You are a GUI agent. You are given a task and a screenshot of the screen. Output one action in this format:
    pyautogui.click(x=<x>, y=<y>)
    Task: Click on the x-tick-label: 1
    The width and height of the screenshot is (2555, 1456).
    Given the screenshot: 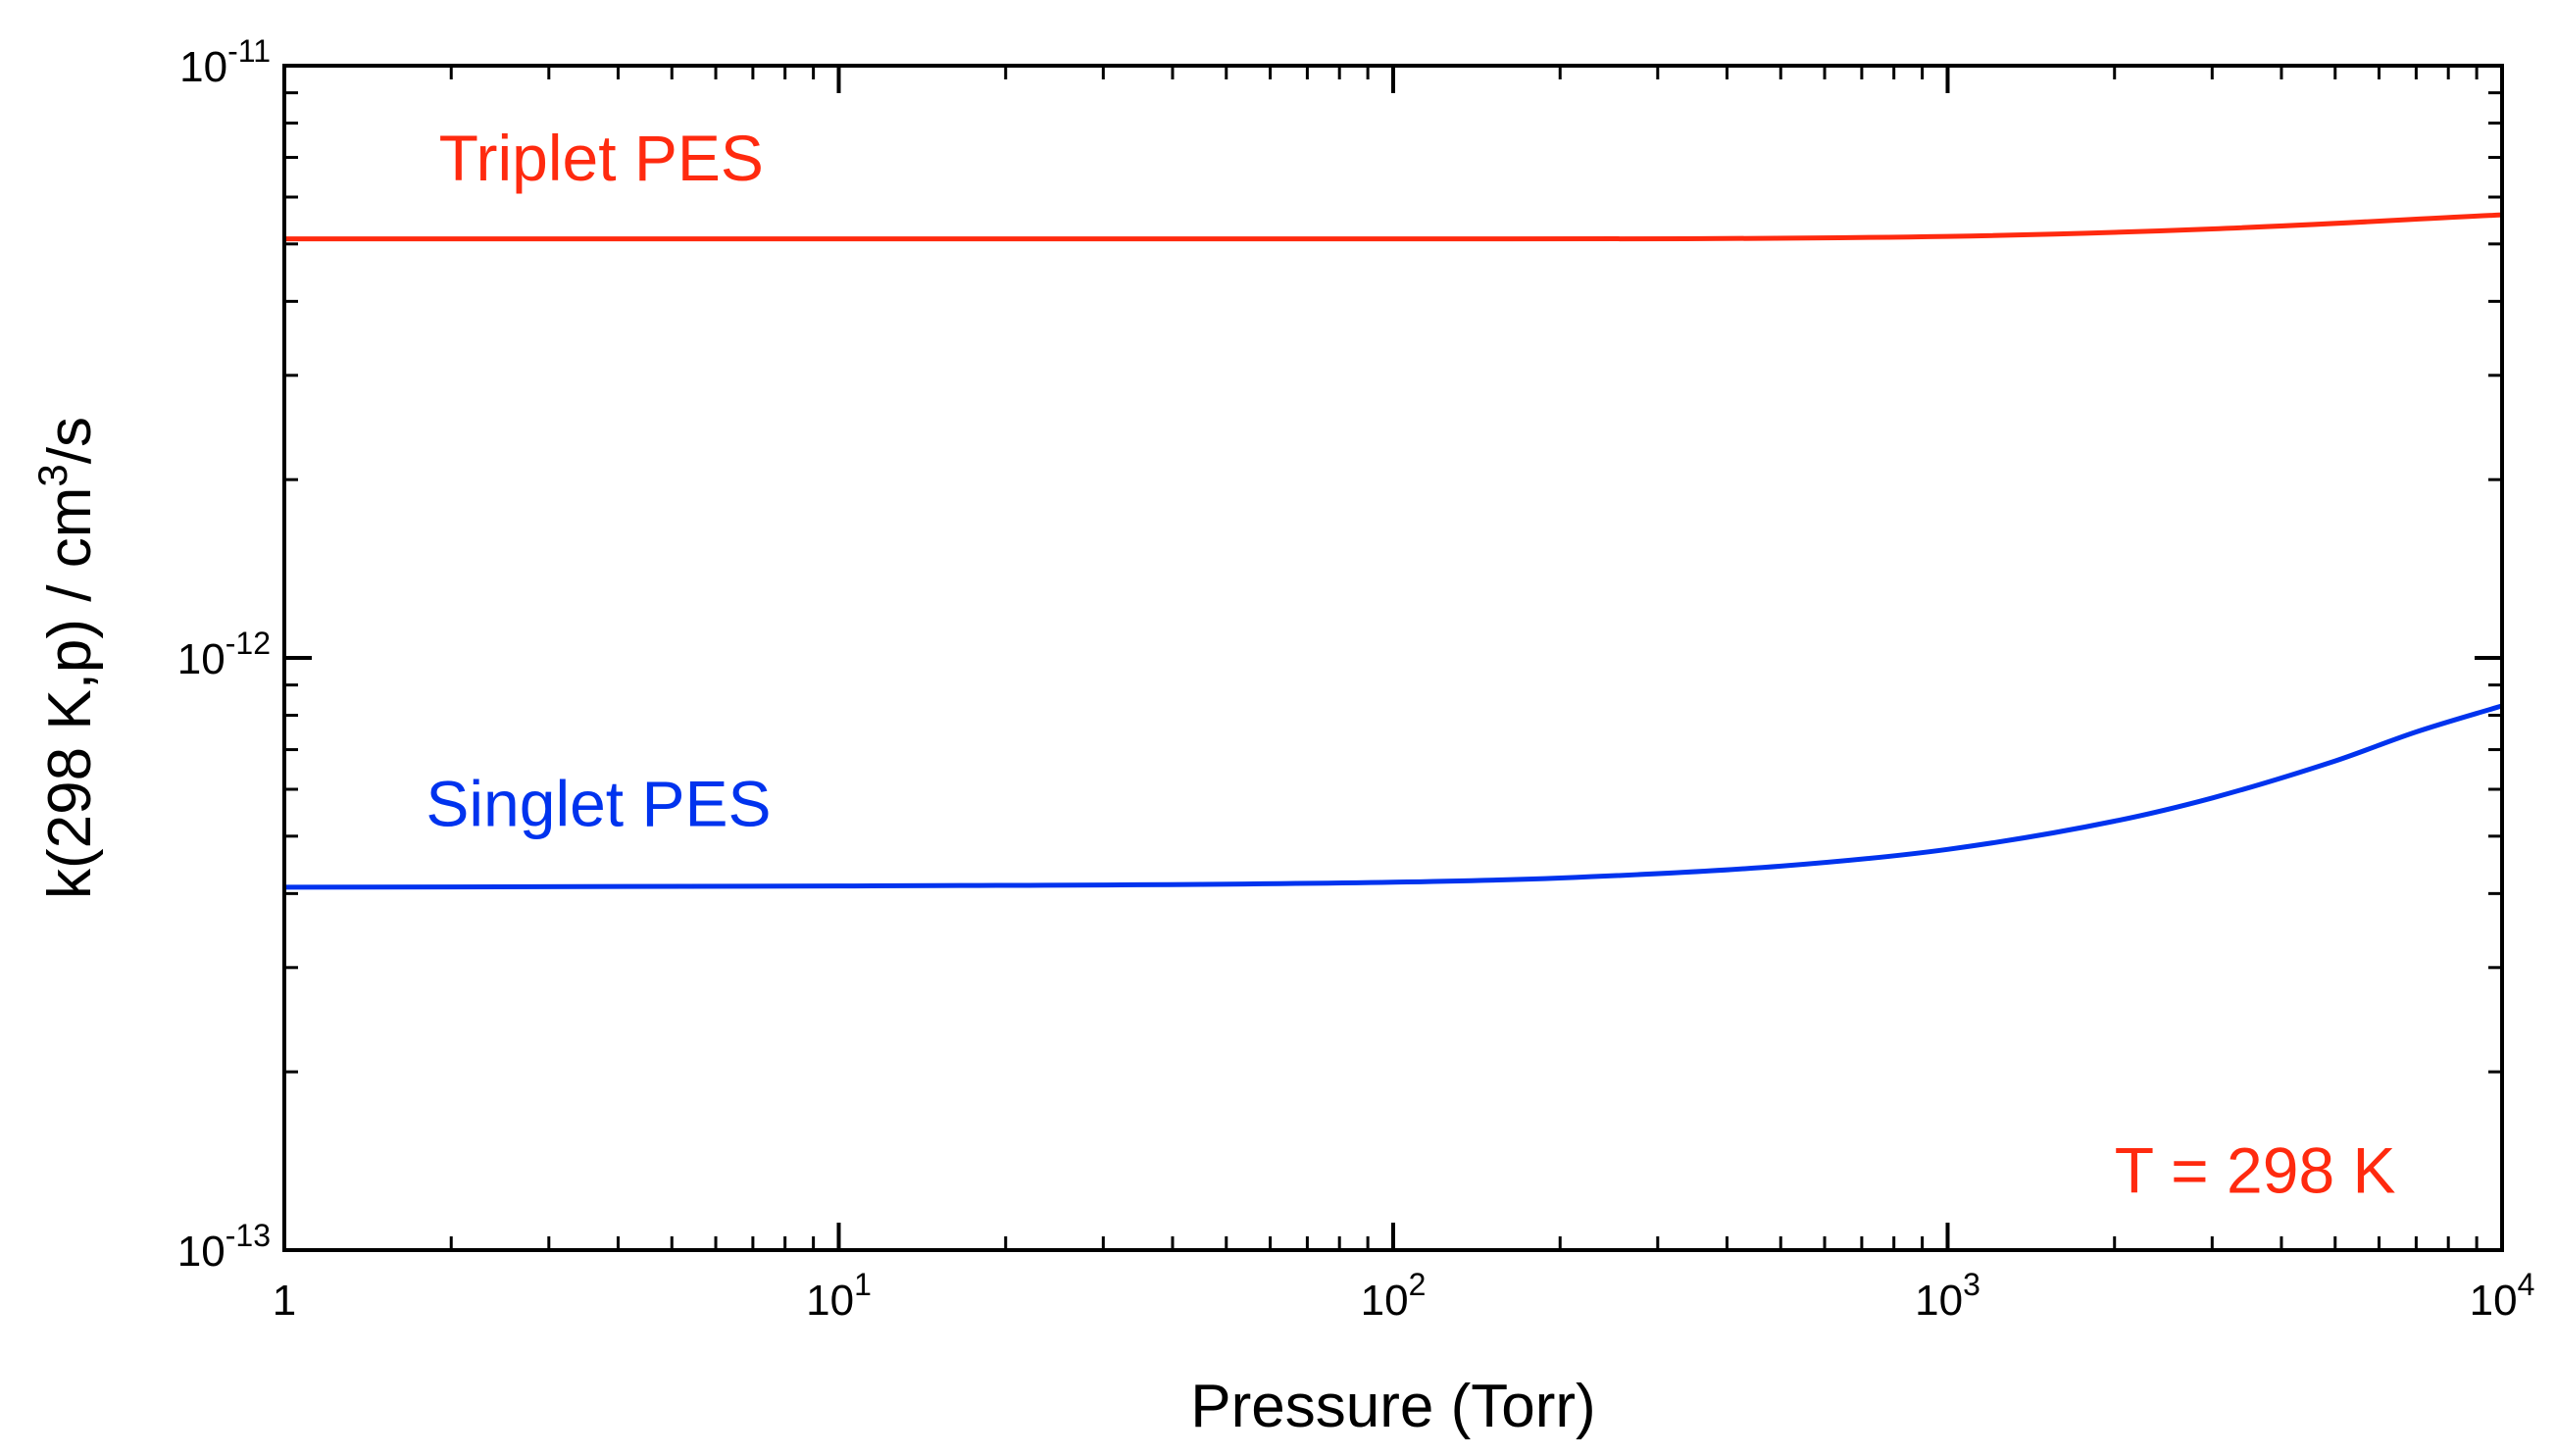 What is the action you would take?
    pyautogui.click(x=284, y=1301)
    